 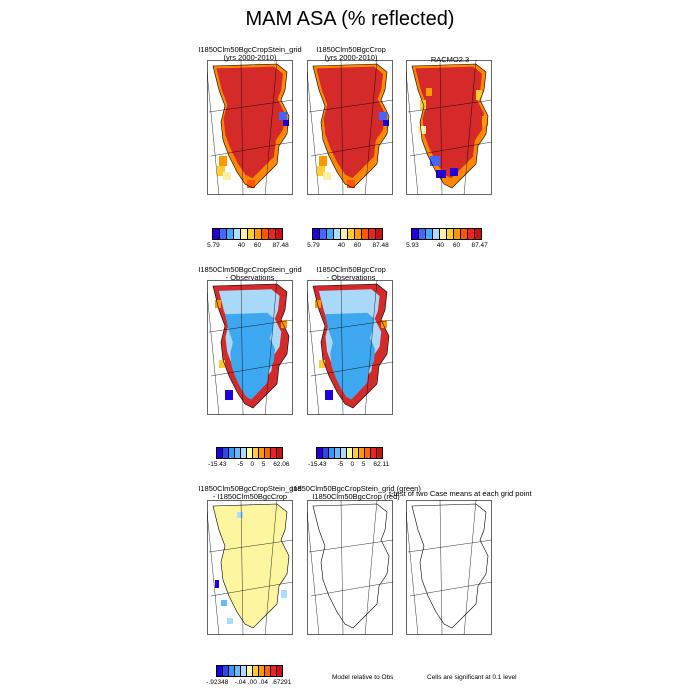 What do you see at coordinates (252, 464) in the screenshot?
I see `colorbar-4-label: 0` at bounding box center [252, 464].